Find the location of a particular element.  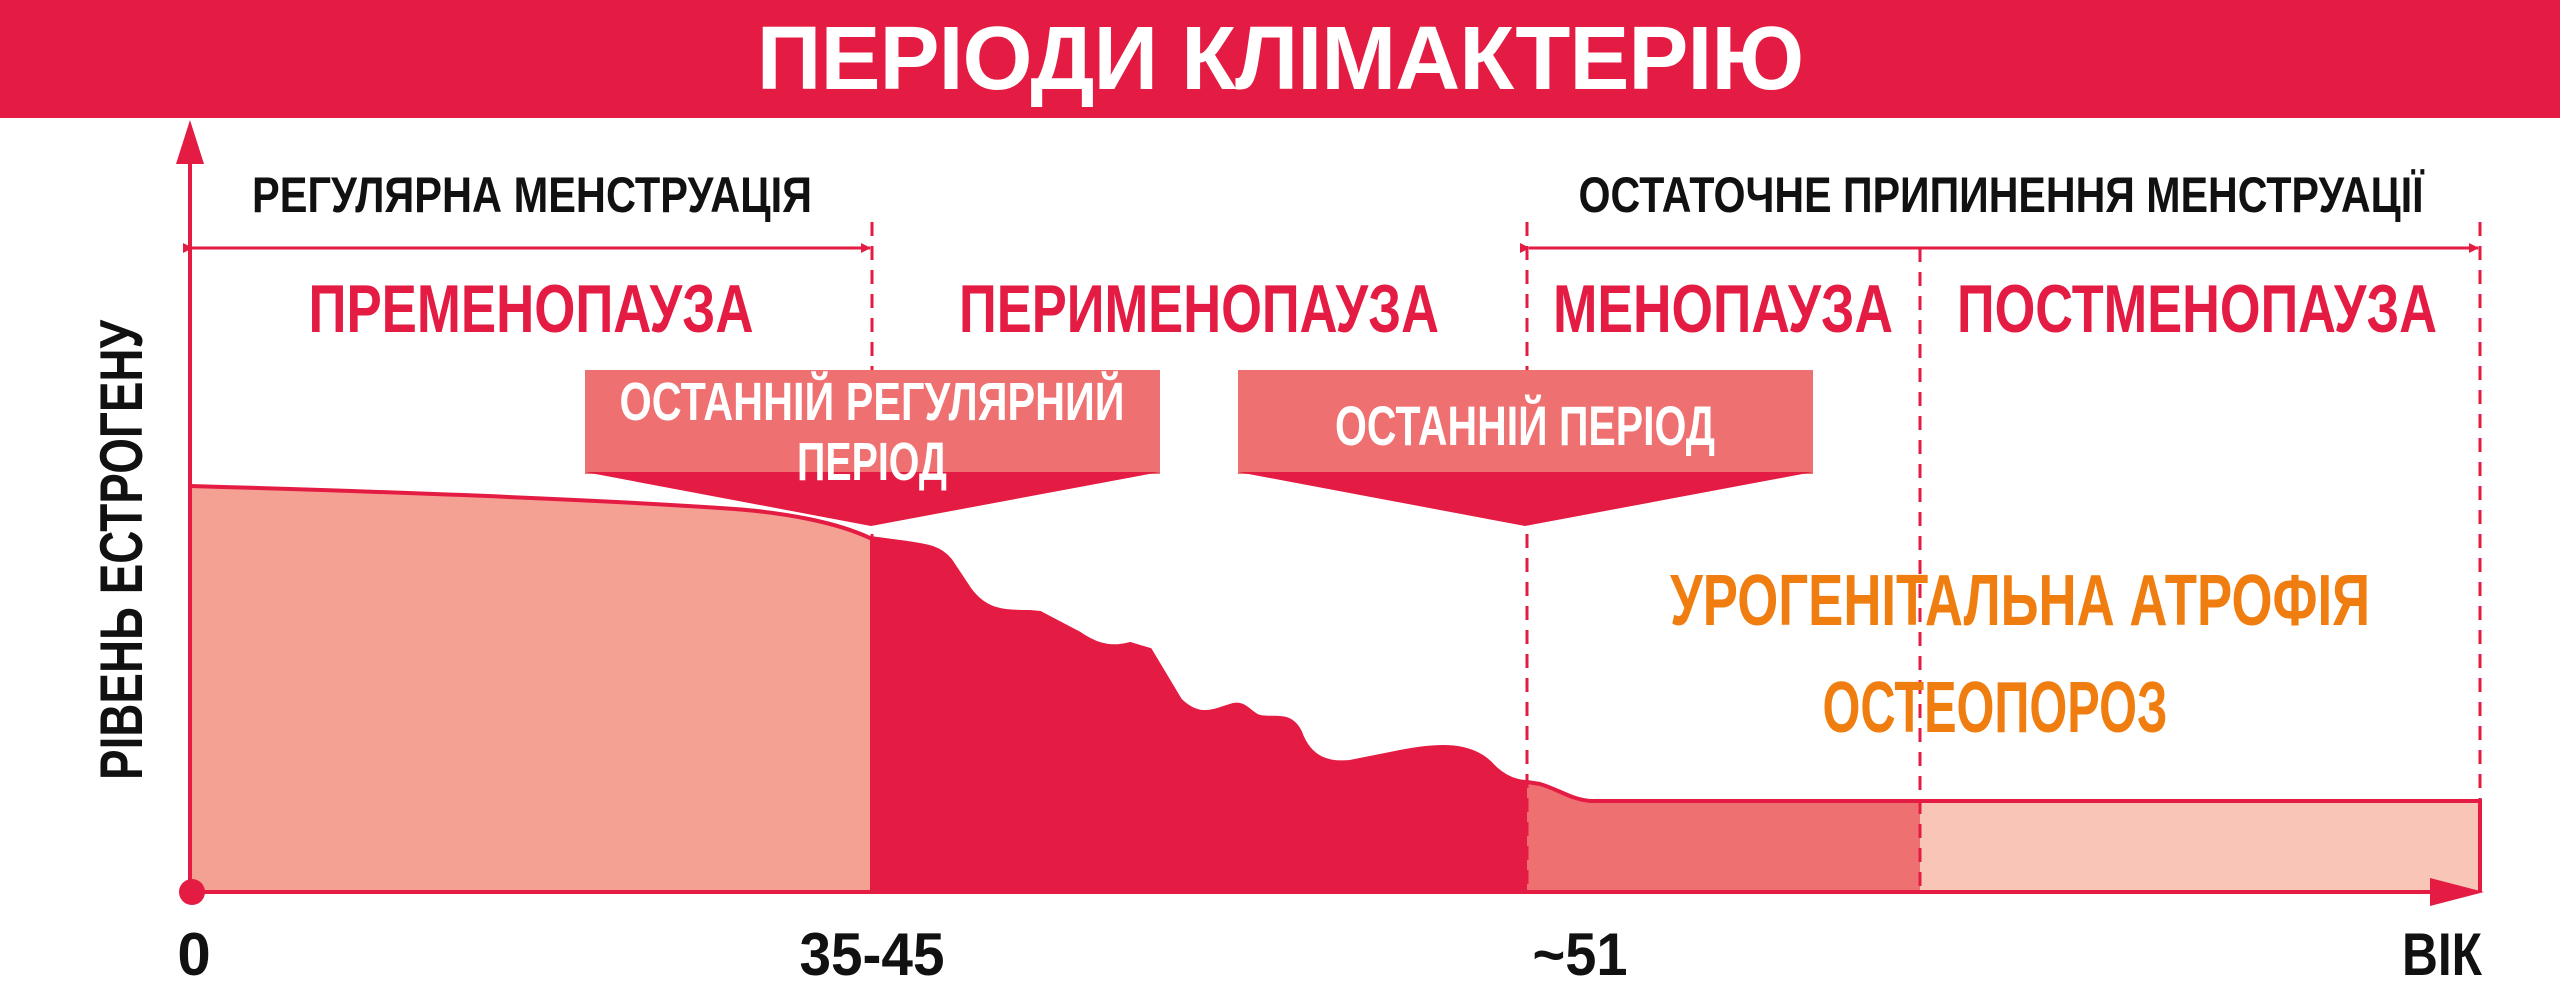

phase-perimenopause: ПЕРИМЕНОПАУЗА is located at coordinates (1199, 309).